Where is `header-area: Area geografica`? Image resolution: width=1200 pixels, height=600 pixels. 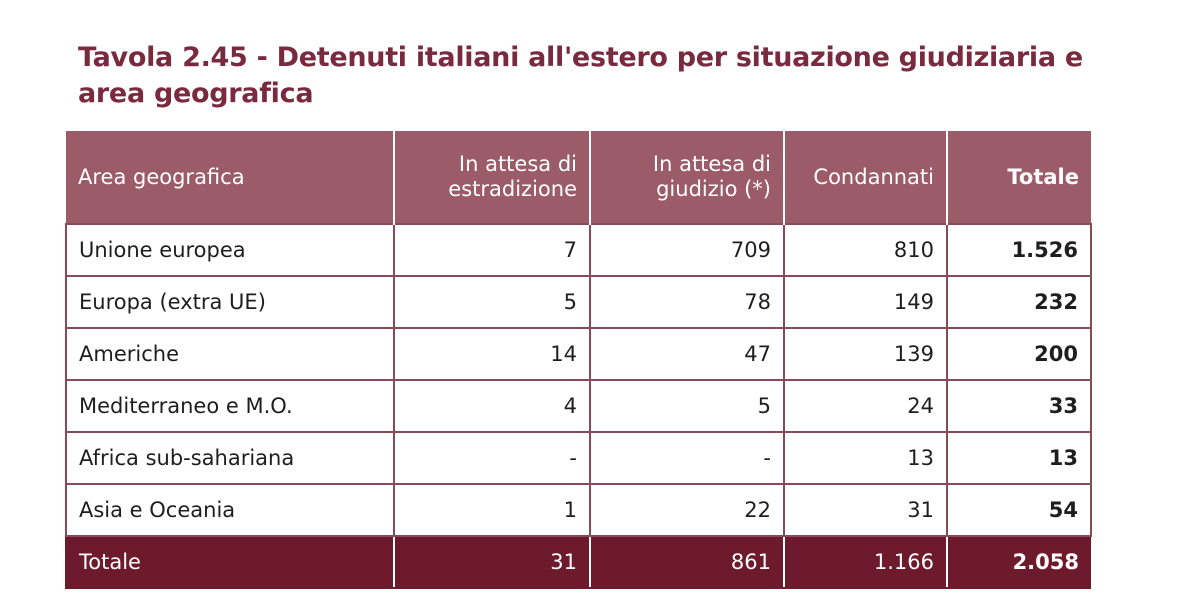
header-area: Area geografica is located at coordinates (161, 176).